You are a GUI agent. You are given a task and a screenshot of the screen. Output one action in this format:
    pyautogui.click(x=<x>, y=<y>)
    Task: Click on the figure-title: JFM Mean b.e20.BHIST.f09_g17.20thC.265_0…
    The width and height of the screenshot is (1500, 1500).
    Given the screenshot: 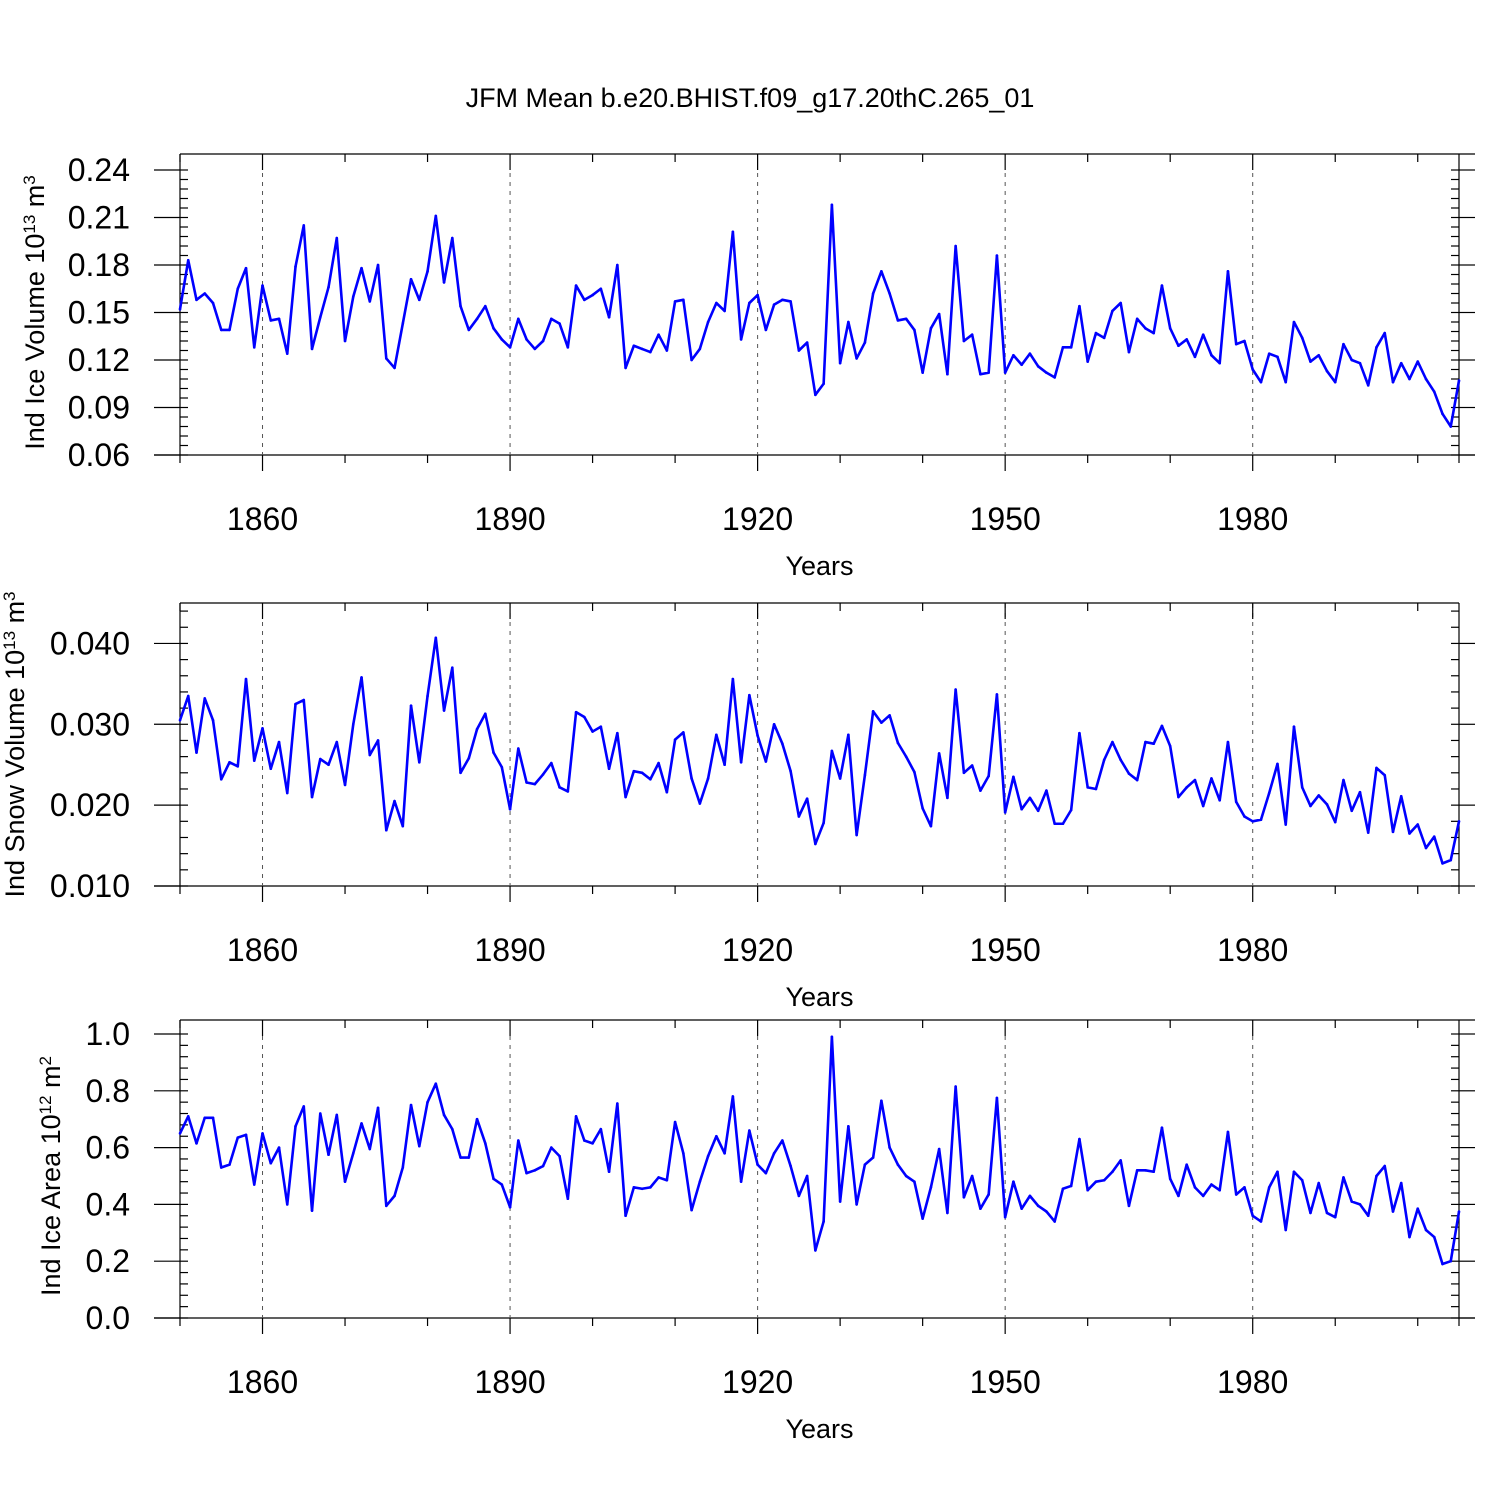 What is the action you would take?
    pyautogui.click(x=750, y=98)
    